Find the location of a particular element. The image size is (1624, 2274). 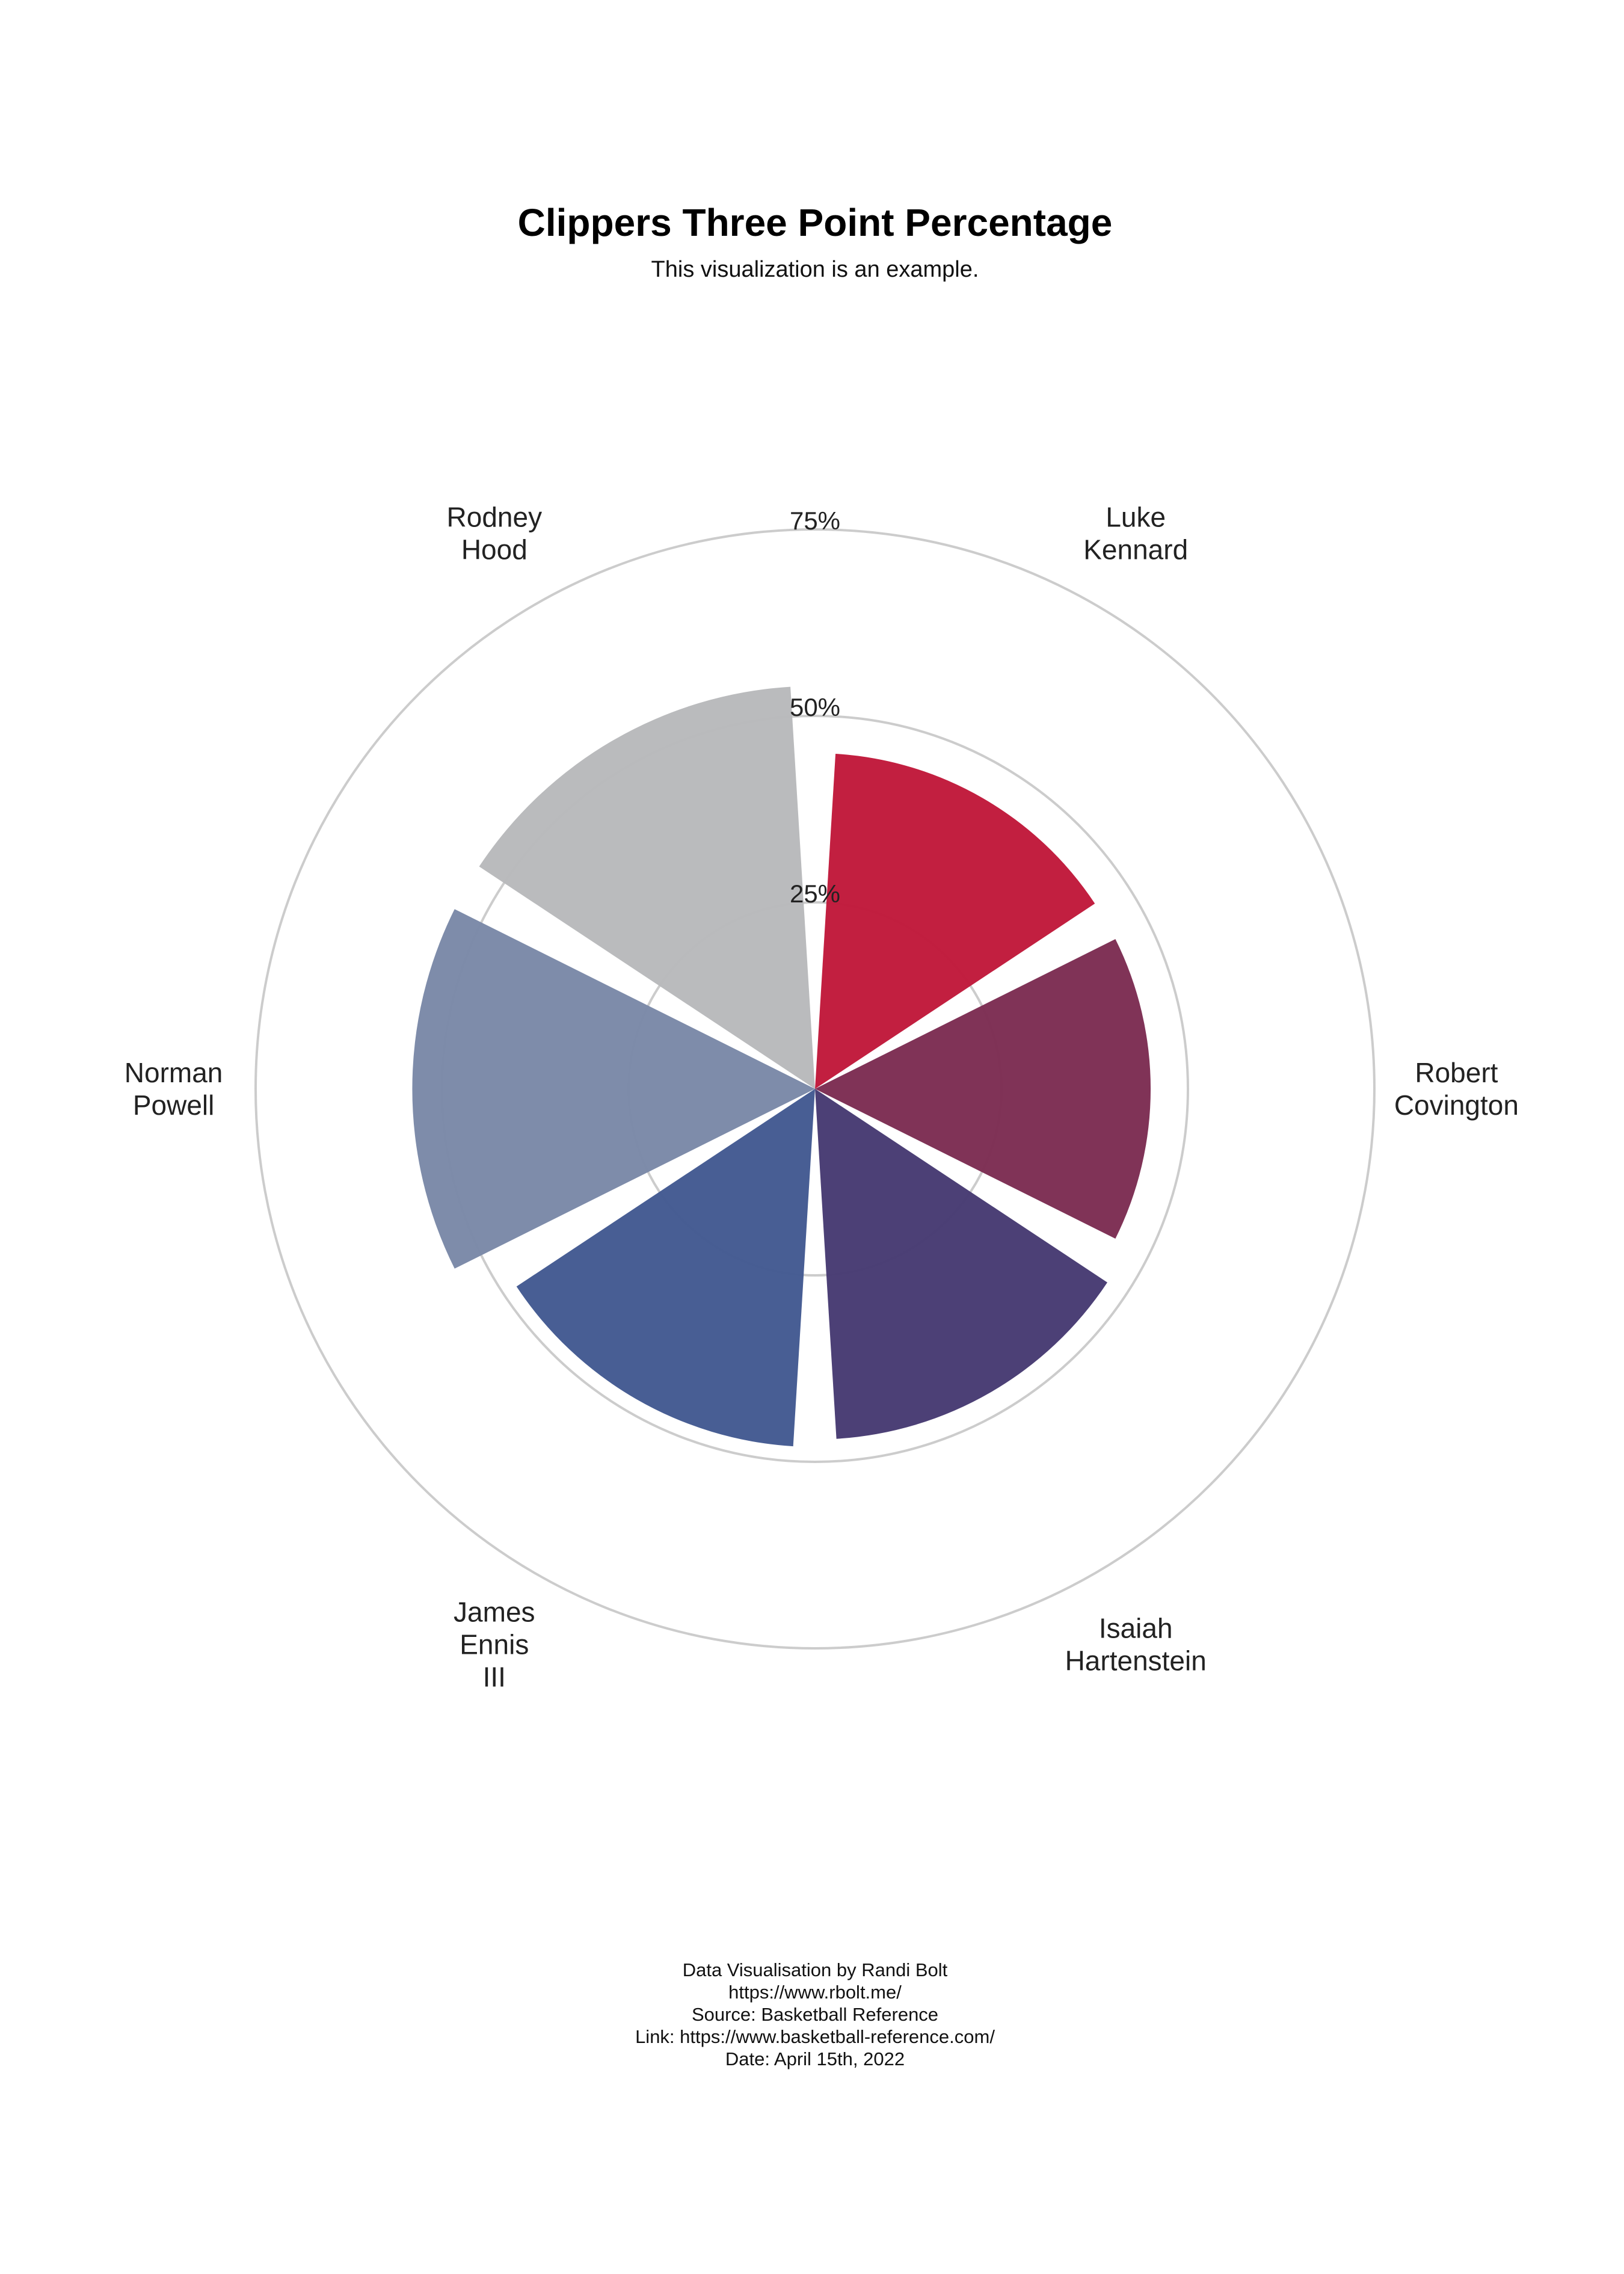

tick-label-50: 50% is located at coordinates (815, 707).